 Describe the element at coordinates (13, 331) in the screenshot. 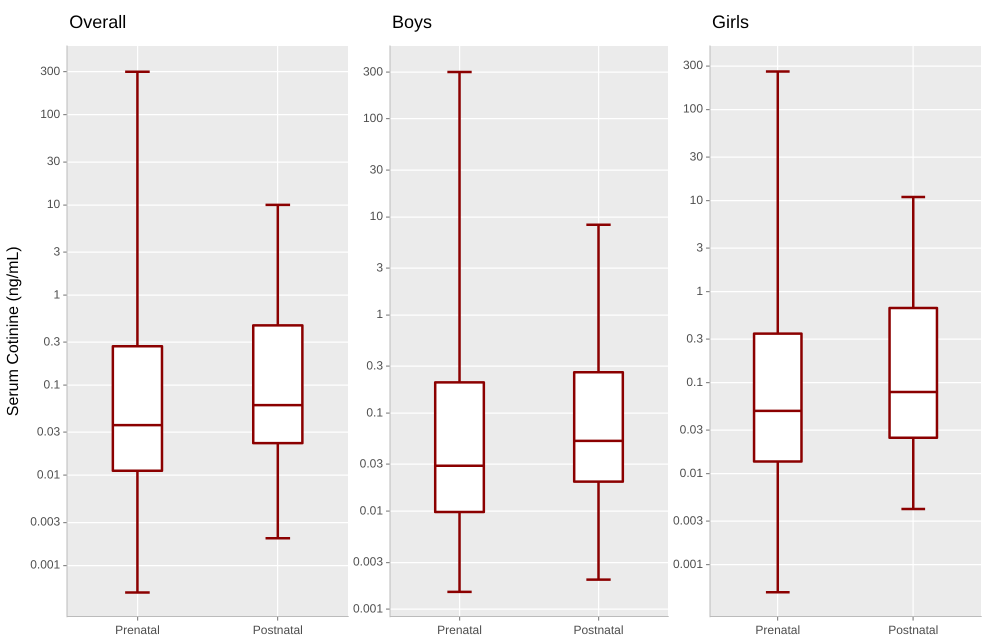

I see `y-axis-title: Serum Cotinine (ng/mL)` at that location.